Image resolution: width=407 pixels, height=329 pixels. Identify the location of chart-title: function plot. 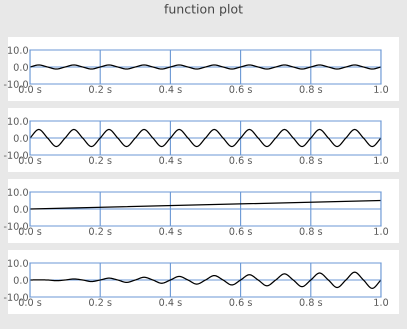
(203, 10).